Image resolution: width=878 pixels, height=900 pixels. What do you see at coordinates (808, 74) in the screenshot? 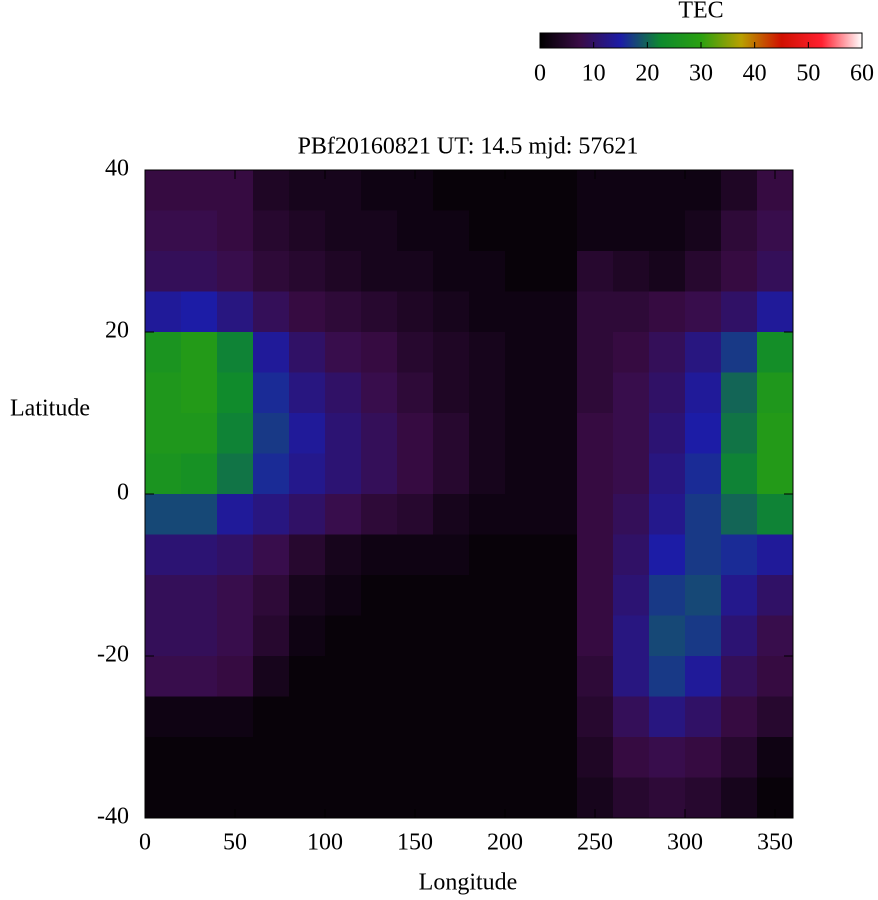
I see `colorbar-tick-label: 50` at bounding box center [808, 74].